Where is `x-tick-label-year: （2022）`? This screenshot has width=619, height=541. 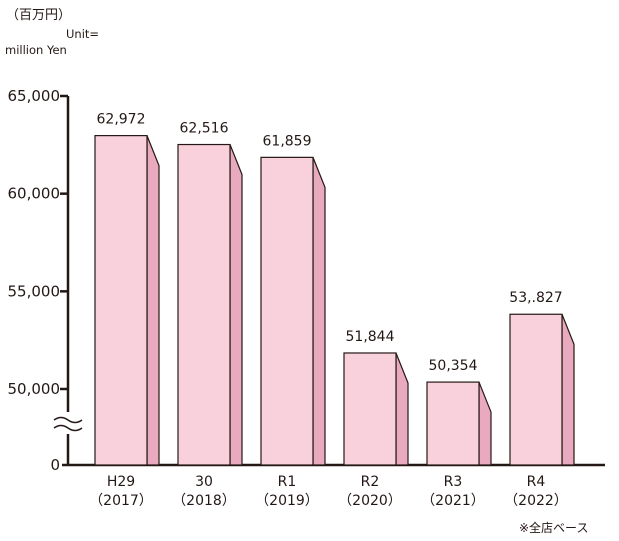
x-tick-label-year: （2022） is located at coordinates (536, 501).